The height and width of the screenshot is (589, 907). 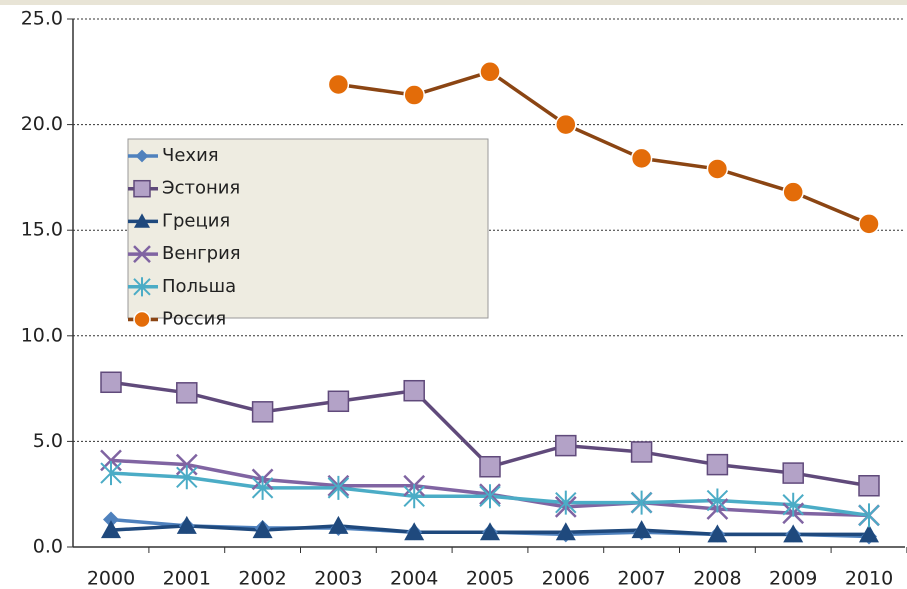 I want to click on x-tick-label: 2006, so click(x=566, y=578).